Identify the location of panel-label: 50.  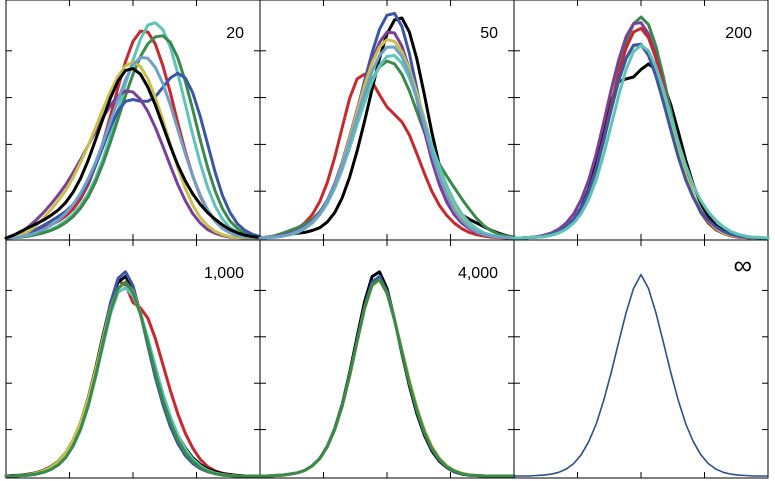
(489, 33).